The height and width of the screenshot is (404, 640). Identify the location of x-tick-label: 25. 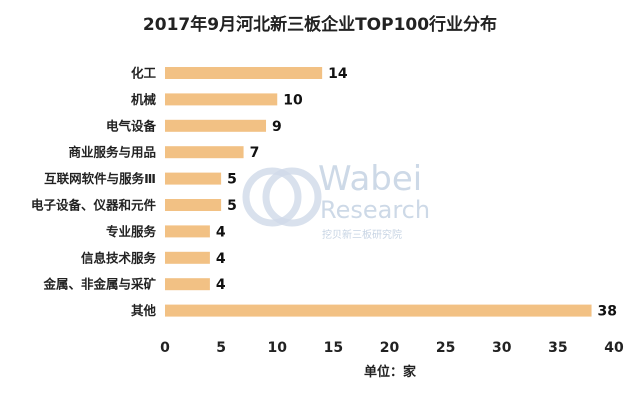
(445, 348).